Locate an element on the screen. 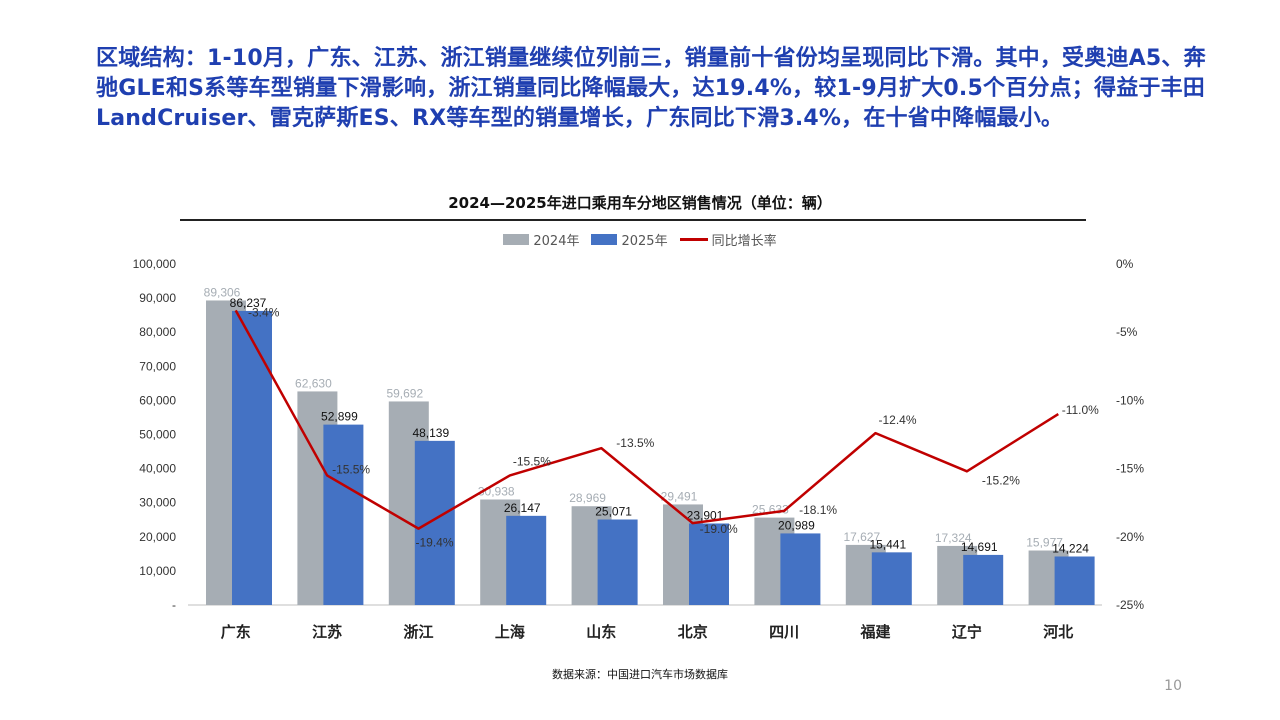 The height and width of the screenshot is (720, 1280). y-right-tick-label: -20% is located at coordinates (1130, 537).